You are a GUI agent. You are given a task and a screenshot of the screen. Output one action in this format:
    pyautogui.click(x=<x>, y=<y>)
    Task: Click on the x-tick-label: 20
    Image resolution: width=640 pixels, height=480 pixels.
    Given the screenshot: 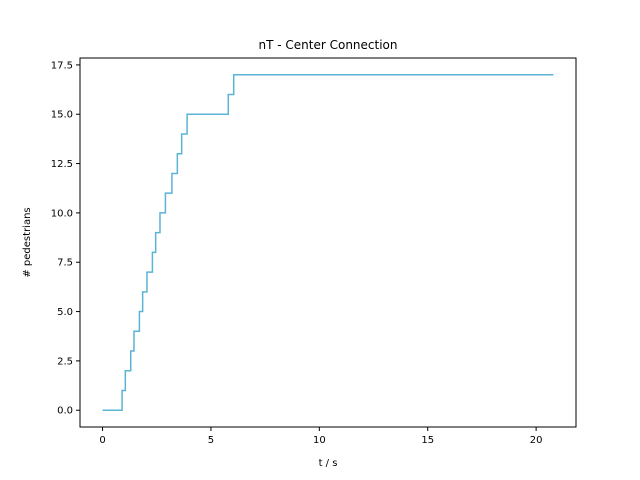 What is the action you would take?
    pyautogui.click(x=536, y=440)
    